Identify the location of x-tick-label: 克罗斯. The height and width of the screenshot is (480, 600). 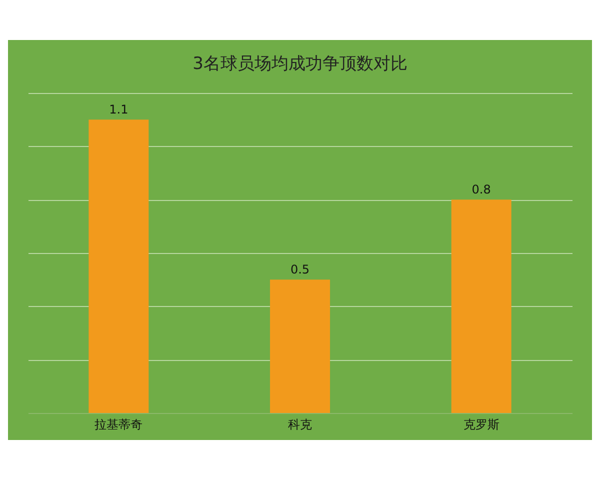
(481, 425).